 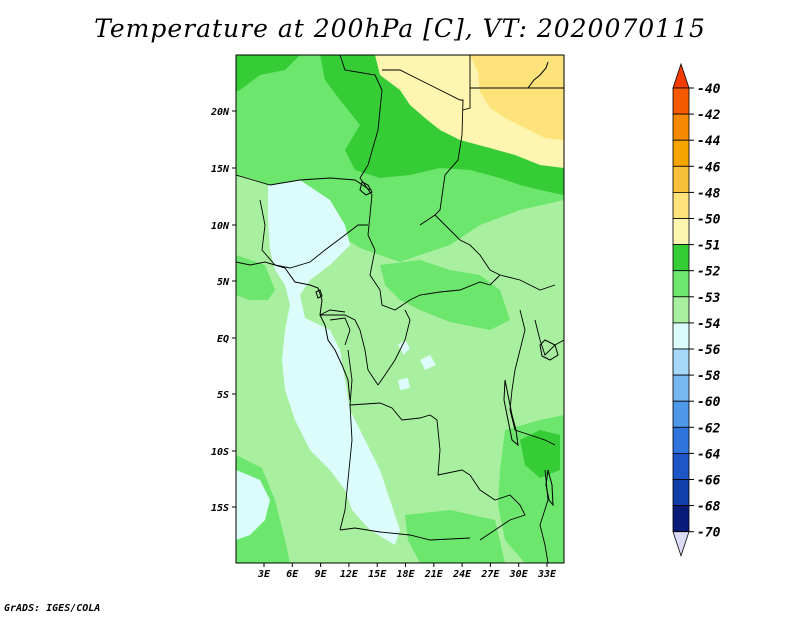 I want to click on colorbar-label: -54, so click(x=709, y=324).